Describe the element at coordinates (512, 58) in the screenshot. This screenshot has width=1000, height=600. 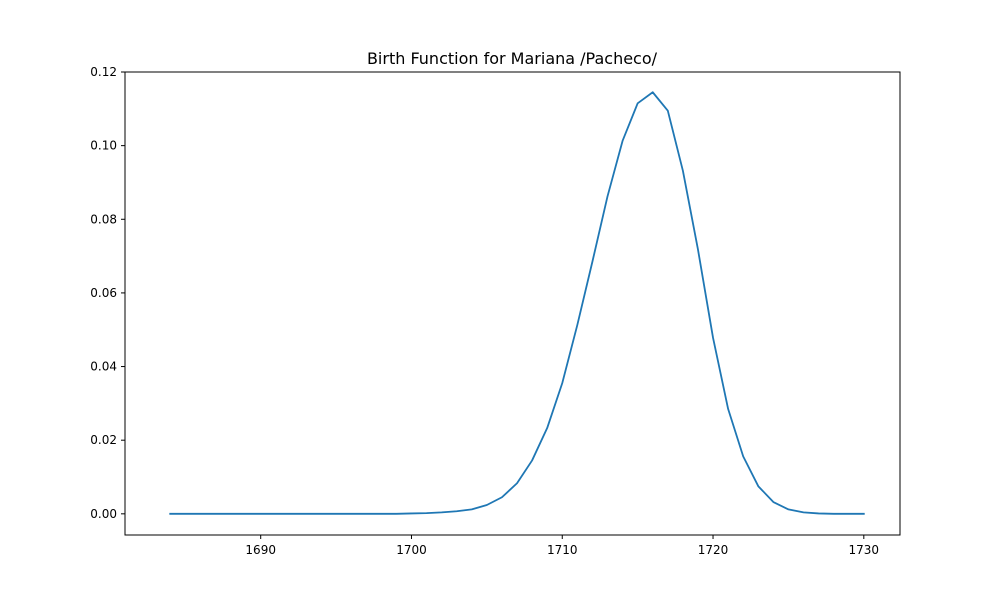
I see `chart-title: Birth Function for Mariana /Pacheco/` at that location.